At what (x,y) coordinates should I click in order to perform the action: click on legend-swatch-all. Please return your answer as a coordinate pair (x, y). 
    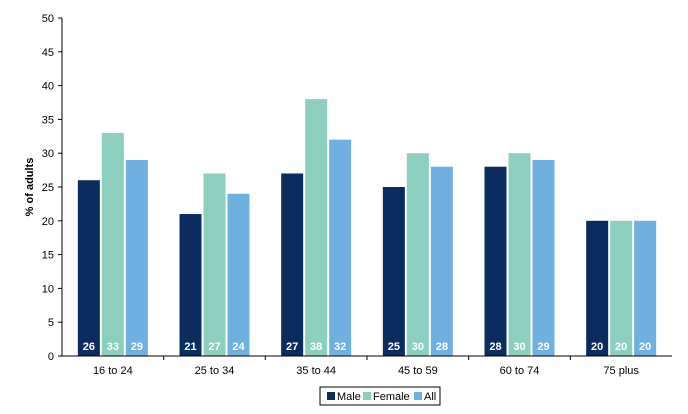
    Looking at the image, I should click on (418, 396).